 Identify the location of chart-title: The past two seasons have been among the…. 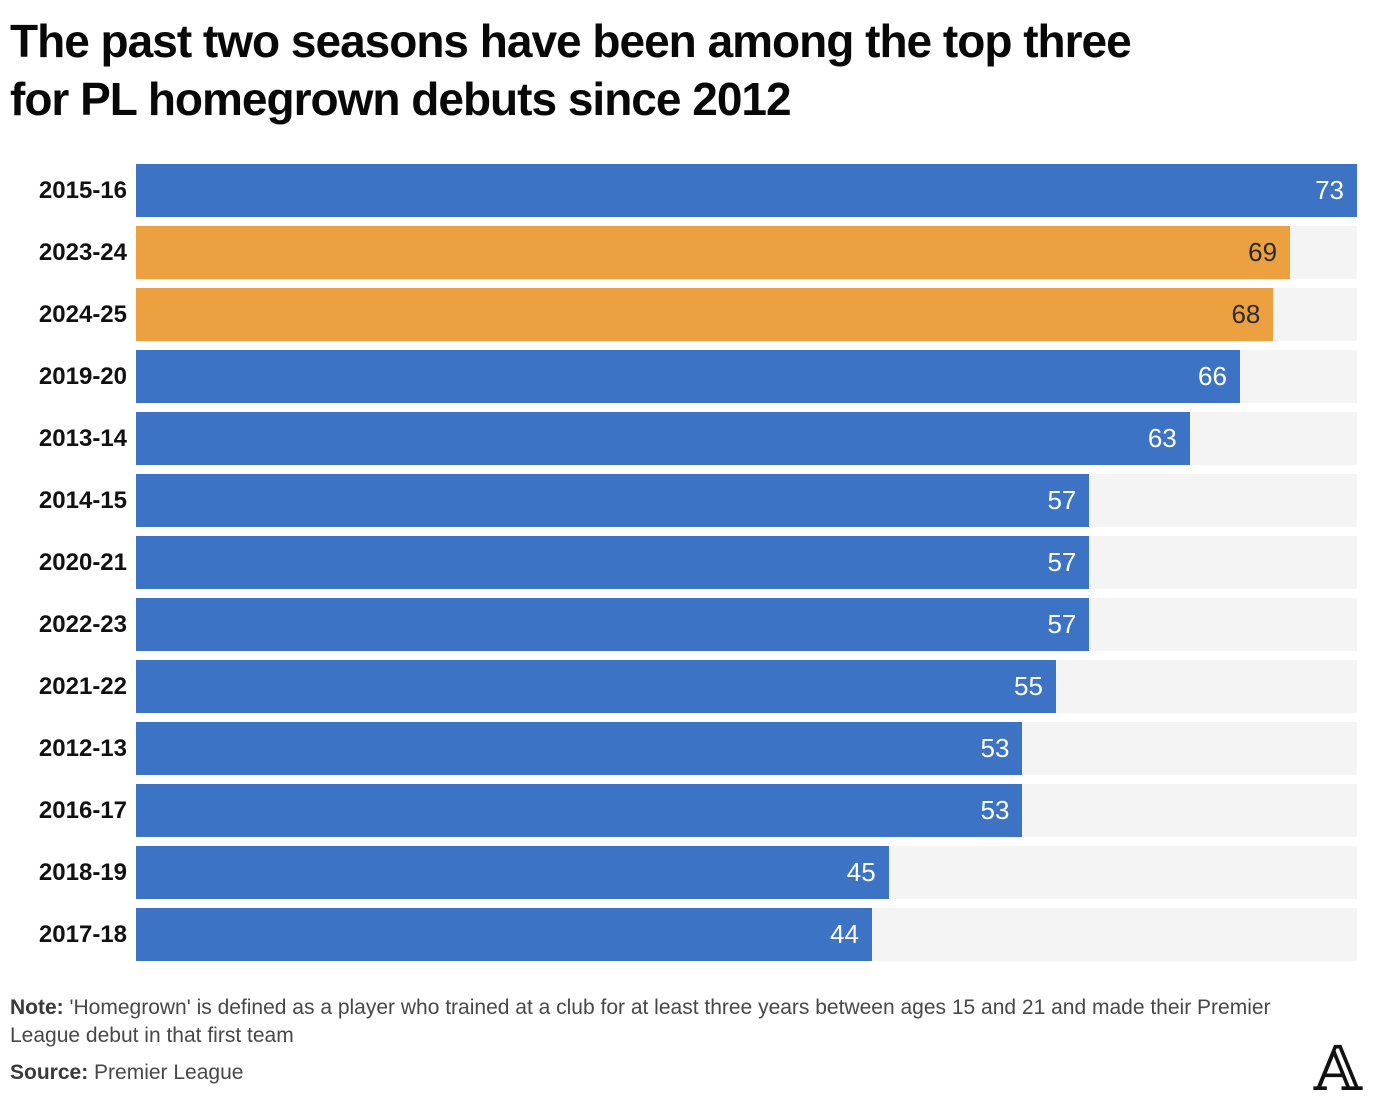
(688, 64).